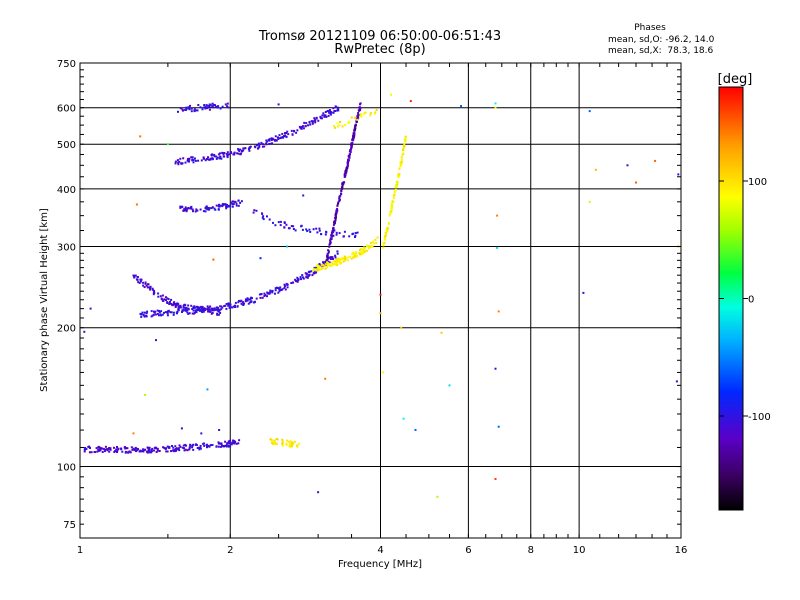 The height and width of the screenshot is (600, 800). What do you see at coordinates (379, 36) in the screenshot?
I see `chart-title: Tromsø 20121109 06:50:00-06:51:43` at bounding box center [379, 36].